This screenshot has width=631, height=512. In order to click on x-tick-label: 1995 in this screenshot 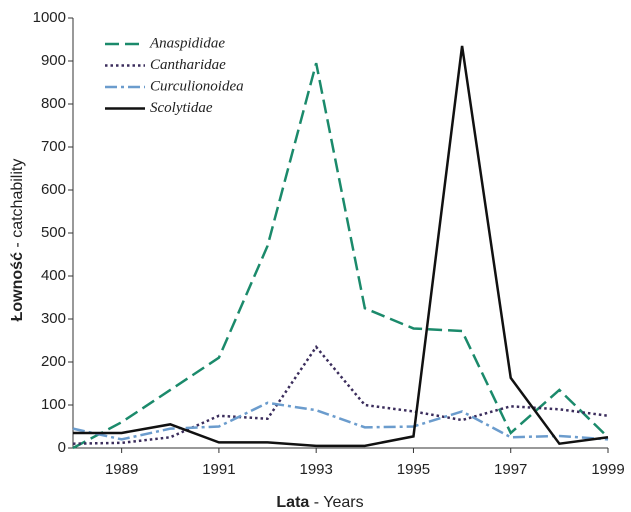, I will do `click(413, 469)`.